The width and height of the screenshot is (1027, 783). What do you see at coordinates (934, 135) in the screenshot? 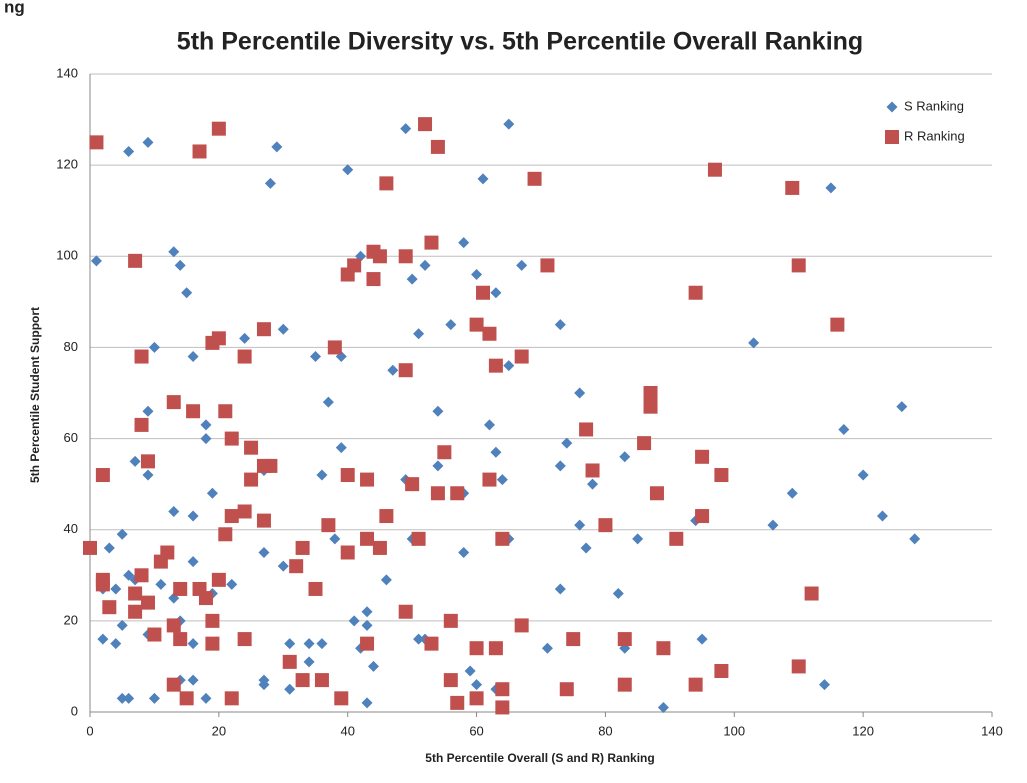
I see `legend-label: R Ranking` at bounding box center [934, 135].